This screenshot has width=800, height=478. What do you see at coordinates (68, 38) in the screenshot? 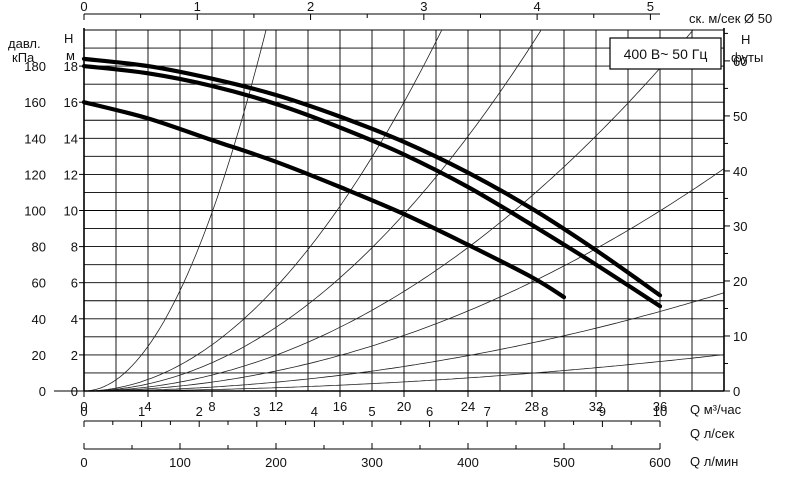
I see `left-head-label-line1: H` at bounding box center [68, 38].